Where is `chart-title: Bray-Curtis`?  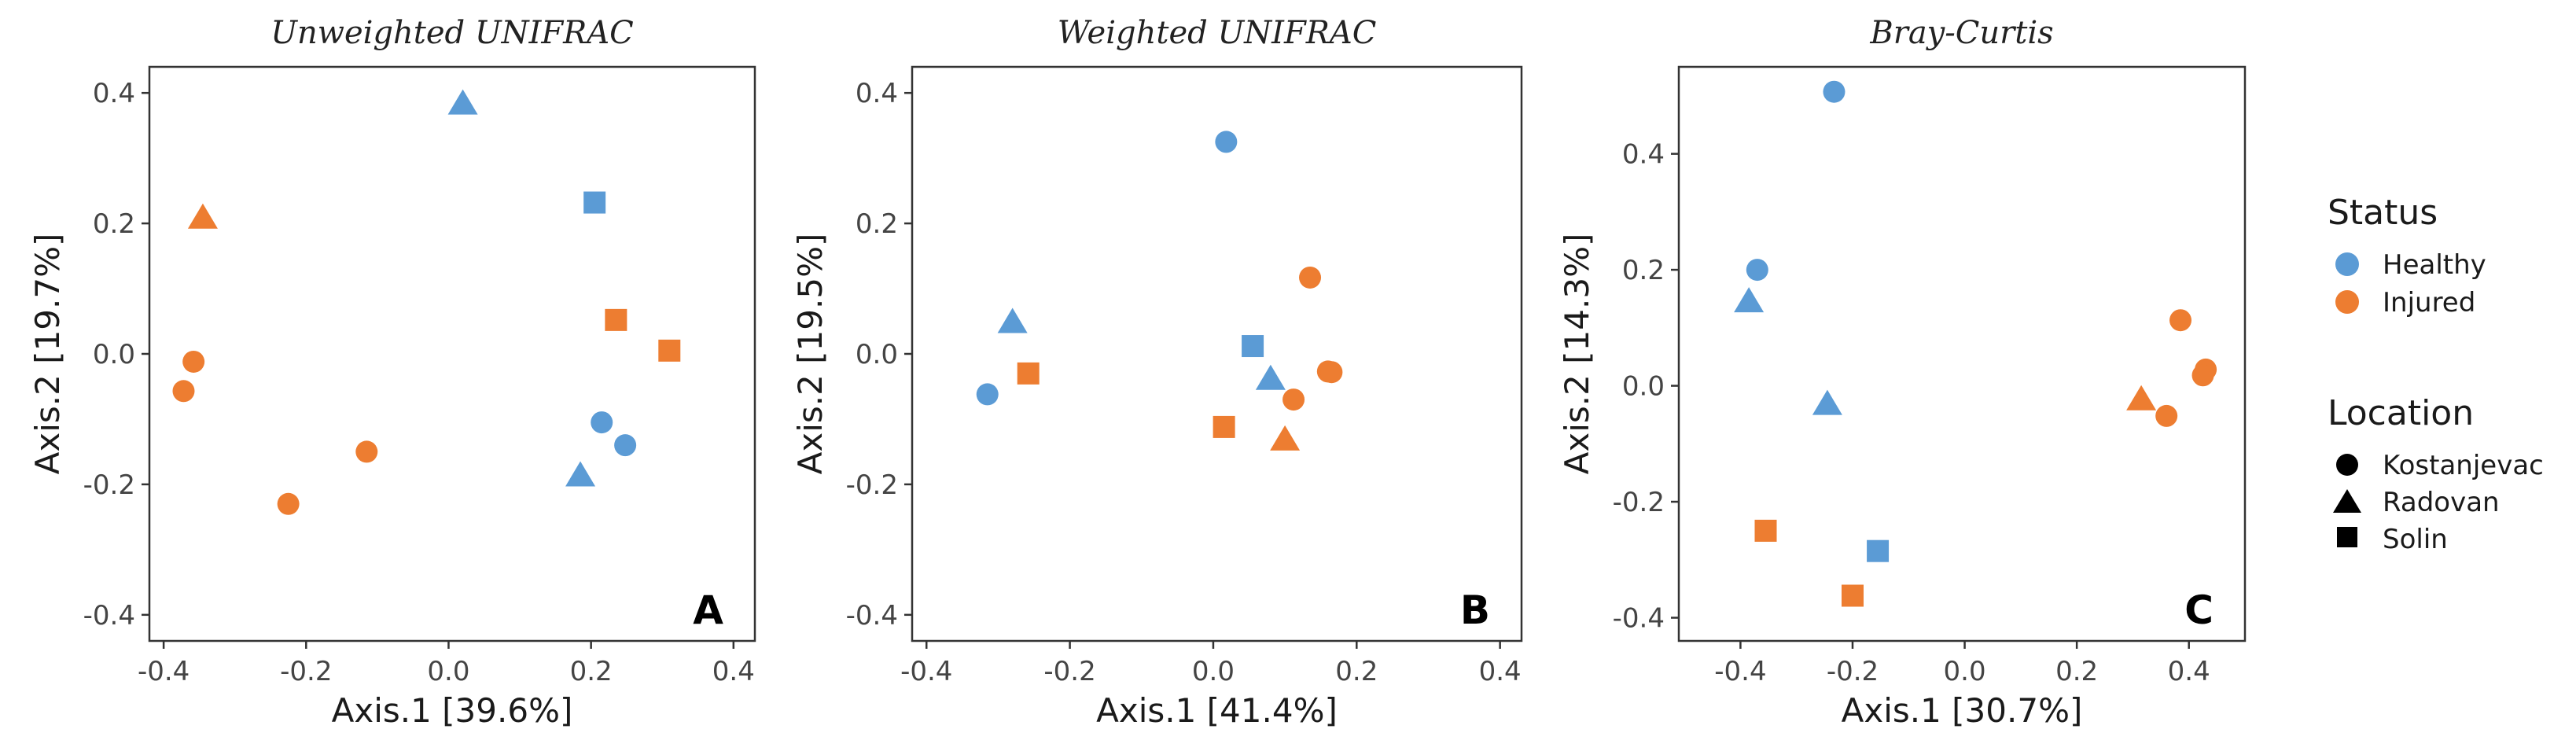 chart-title: Bray-Curtis is located at coordinates (1961, 33).